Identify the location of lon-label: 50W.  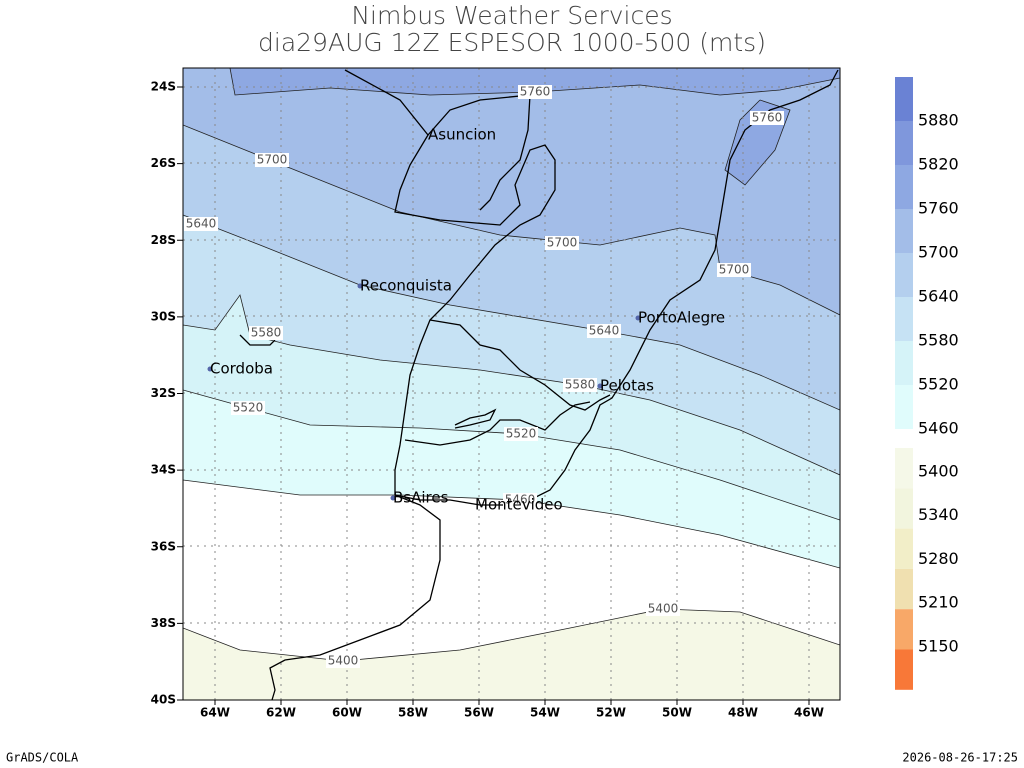
(677, 713).